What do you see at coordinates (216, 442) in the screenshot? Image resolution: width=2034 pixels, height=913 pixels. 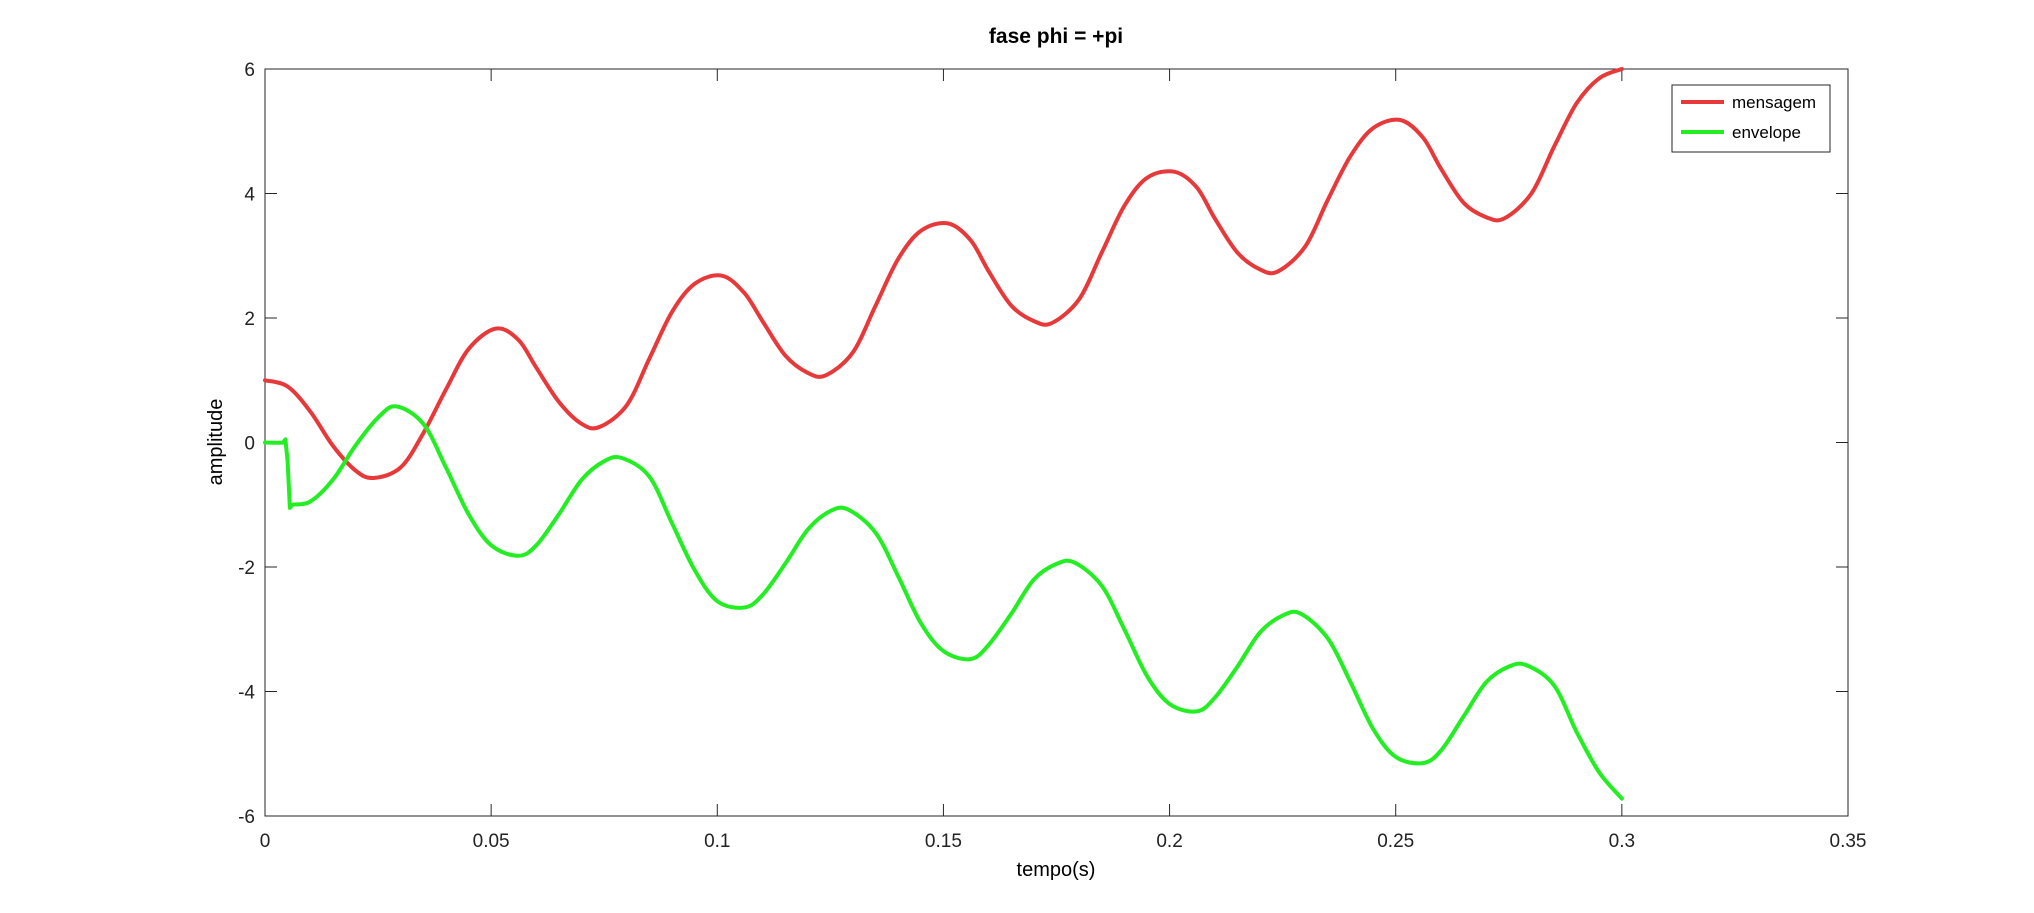 I see `y-axis-label: amplitude` at bounding box center [216, 442].